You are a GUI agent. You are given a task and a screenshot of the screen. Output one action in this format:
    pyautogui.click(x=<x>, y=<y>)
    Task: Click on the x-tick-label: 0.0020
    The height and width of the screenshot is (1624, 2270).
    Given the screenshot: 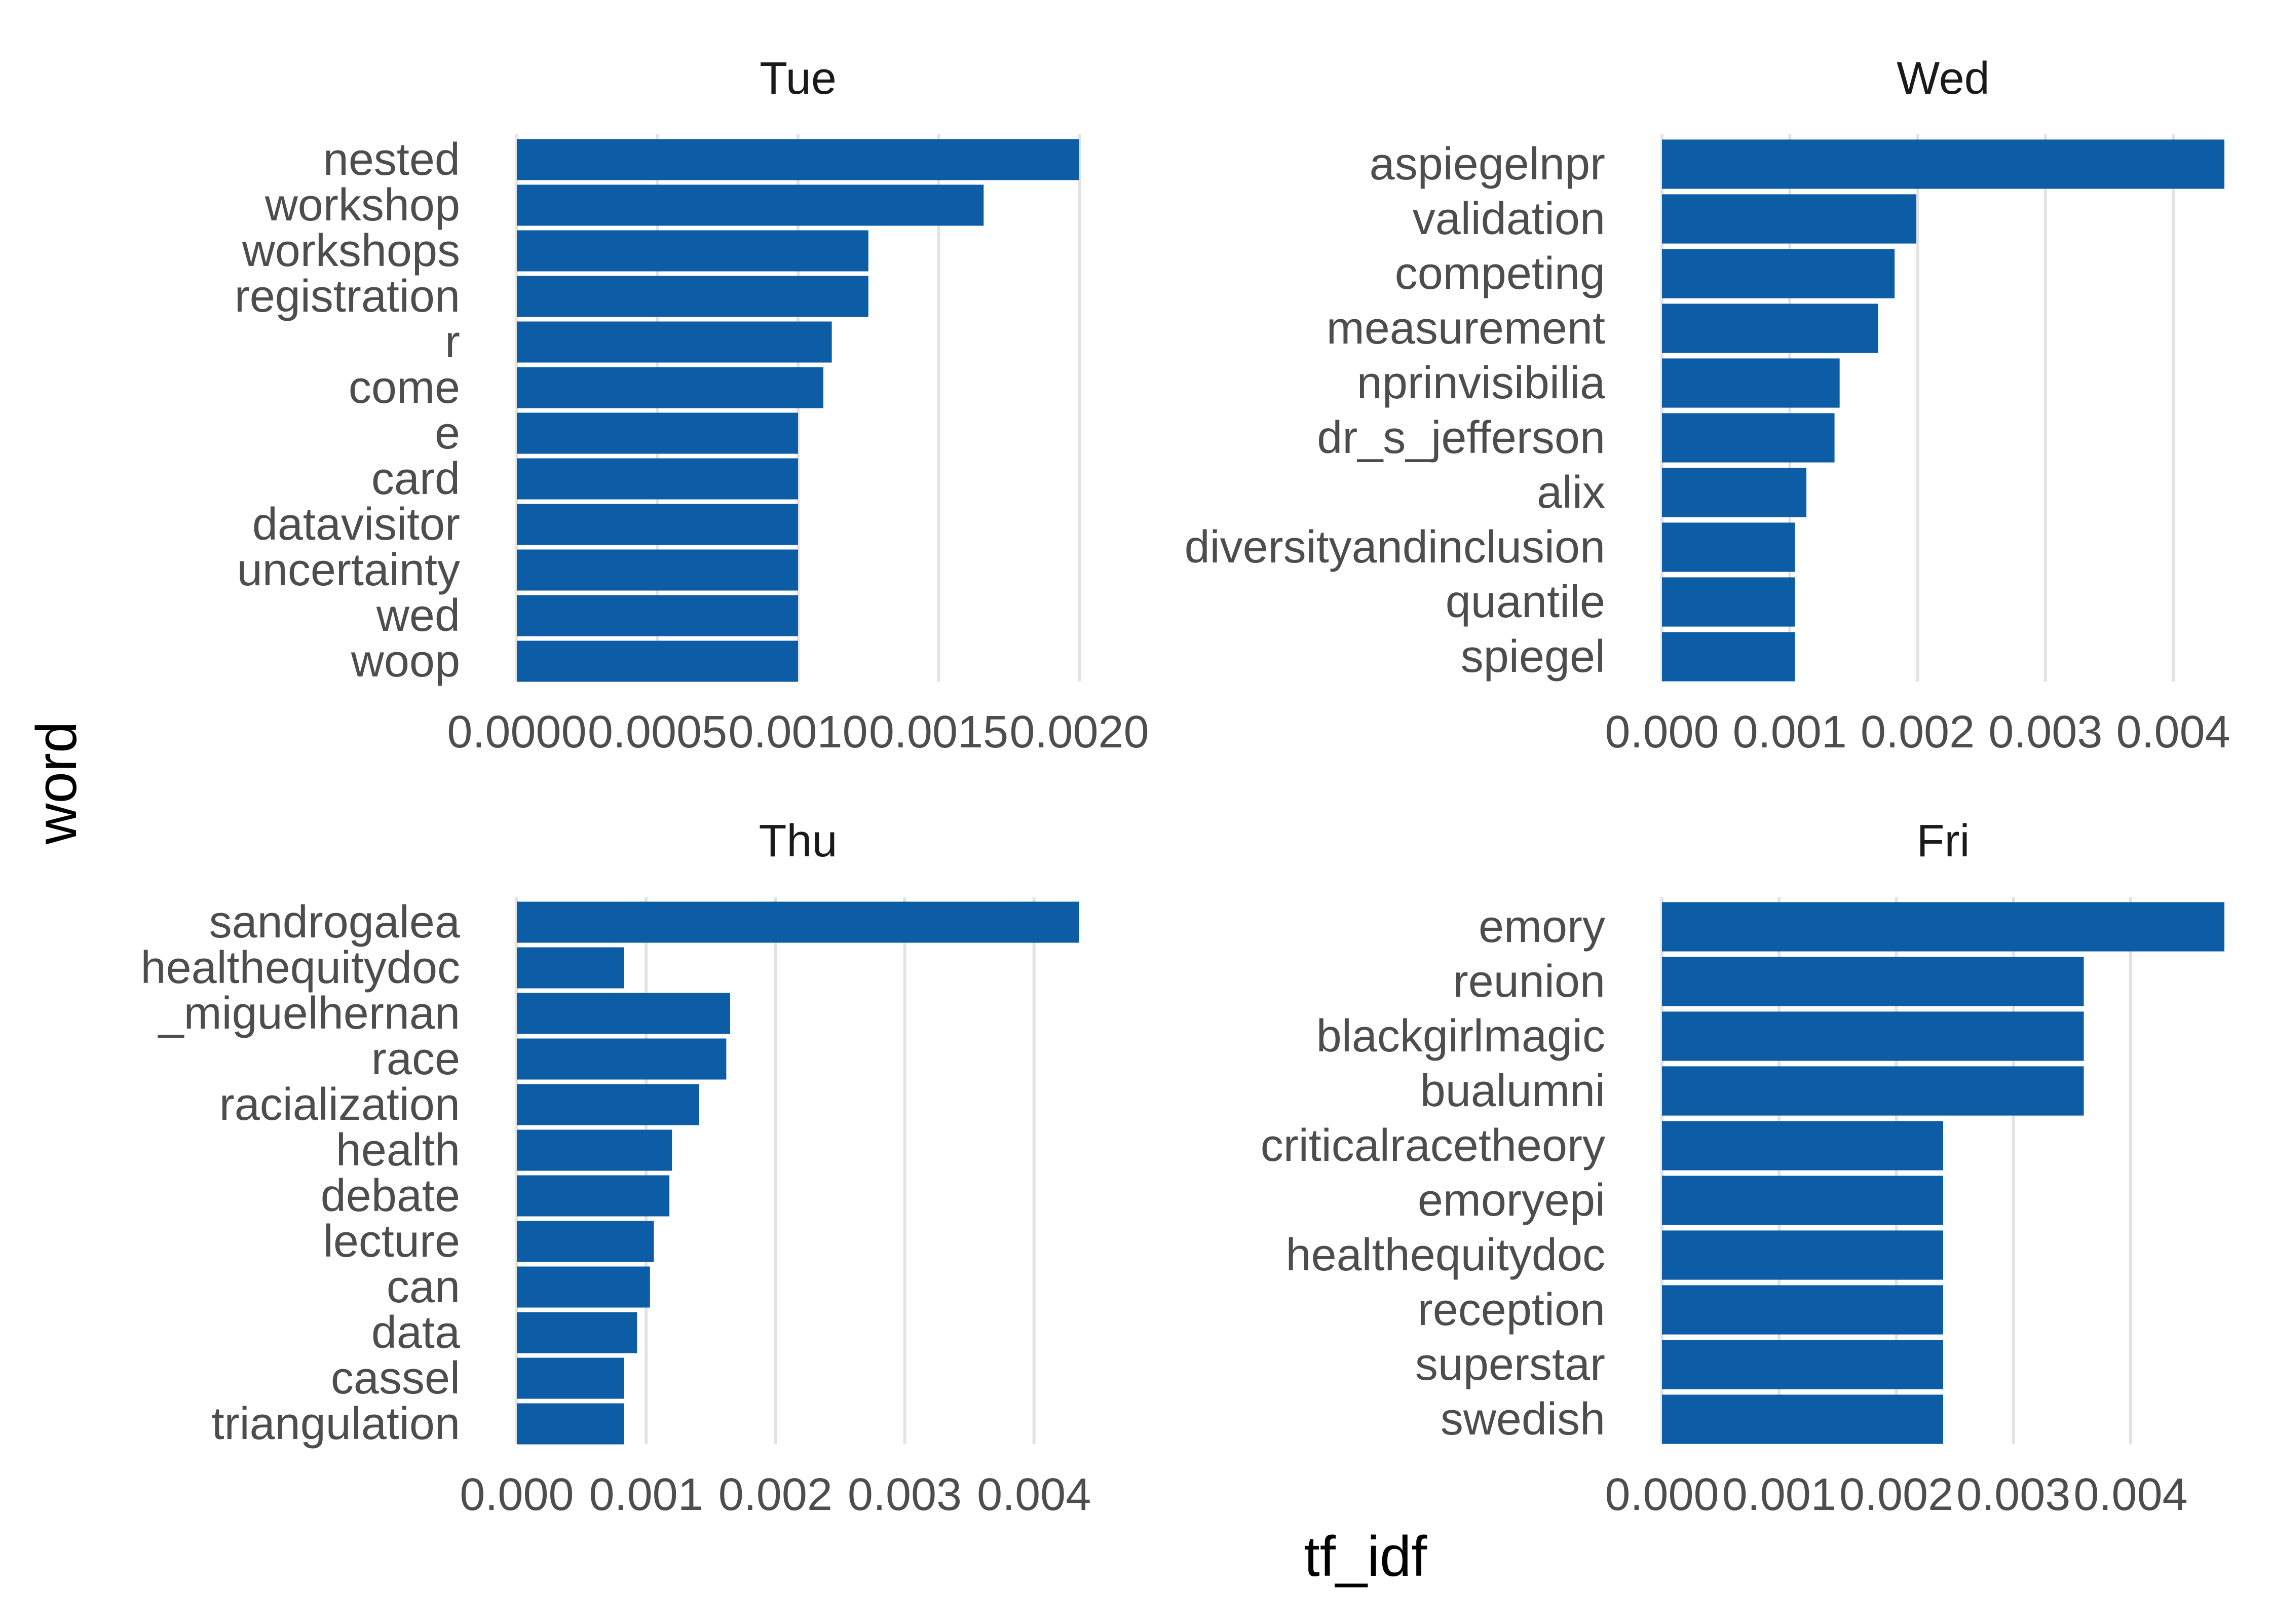 What is the action you would take?
    pyautogui.click(x=1079, y=733)
    